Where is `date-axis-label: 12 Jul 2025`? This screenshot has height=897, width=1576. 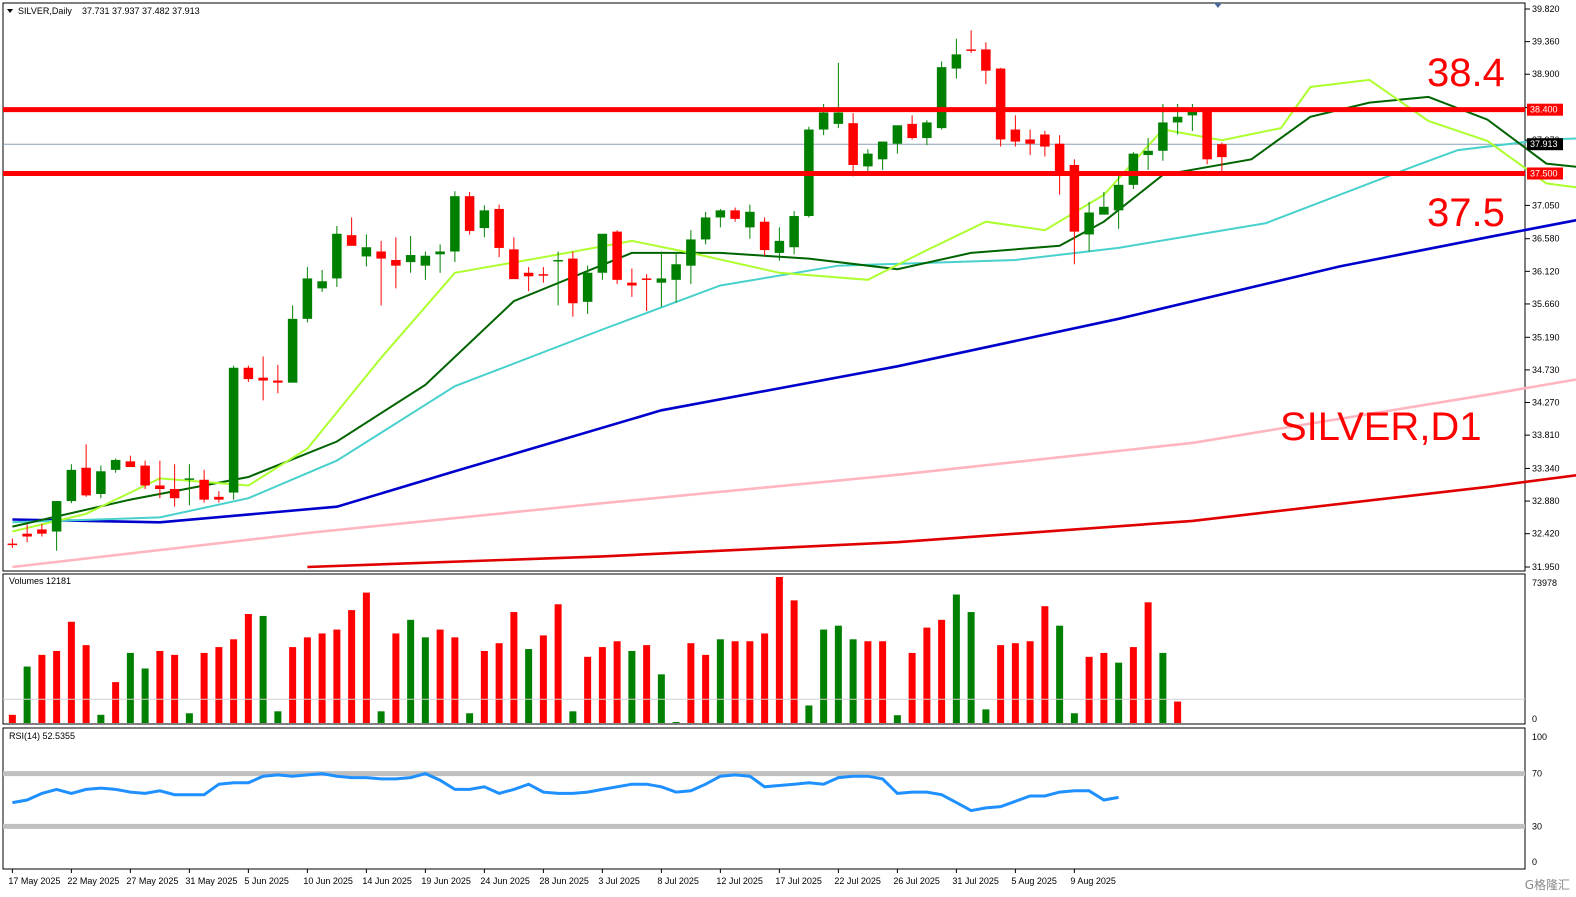
date-axis-label: 12 Jul 2025 is located at coordinates (739, 881).